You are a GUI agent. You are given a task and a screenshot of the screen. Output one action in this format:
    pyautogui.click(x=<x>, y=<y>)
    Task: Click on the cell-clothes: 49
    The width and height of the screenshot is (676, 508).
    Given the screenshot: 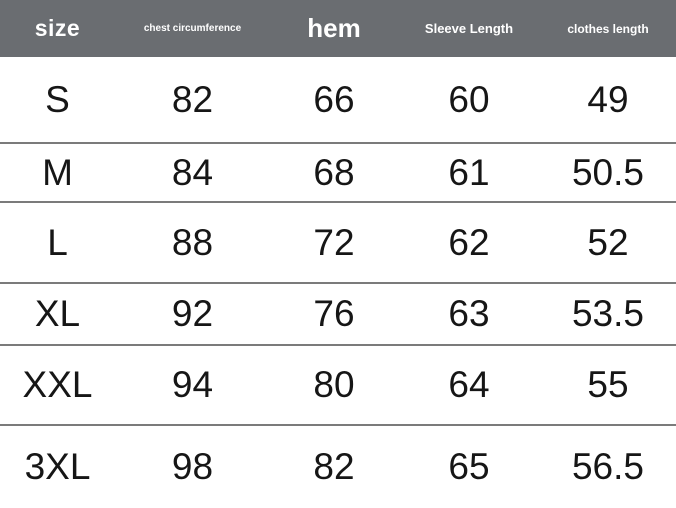 What is the action you would take?
    pyautogui.click(x=608, y=99)
    